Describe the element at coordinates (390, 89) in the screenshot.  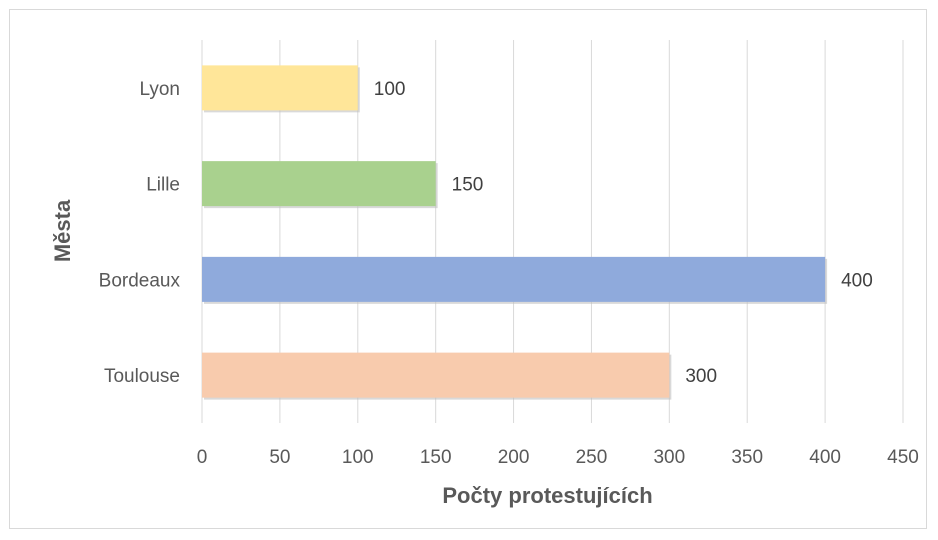
I see `data-label: 100` at that location.